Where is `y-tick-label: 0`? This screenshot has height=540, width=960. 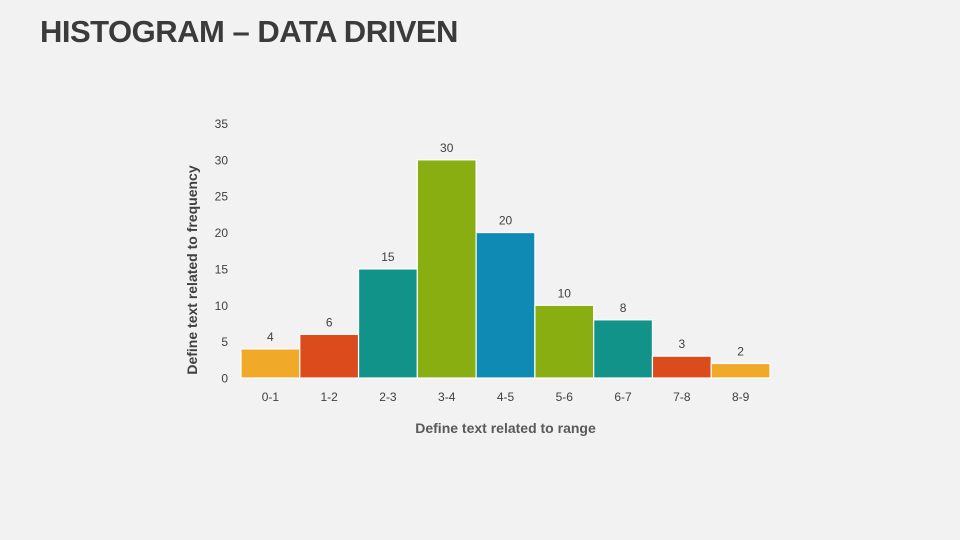
y-tick-label: 0 is located at coordinates (224, 379).